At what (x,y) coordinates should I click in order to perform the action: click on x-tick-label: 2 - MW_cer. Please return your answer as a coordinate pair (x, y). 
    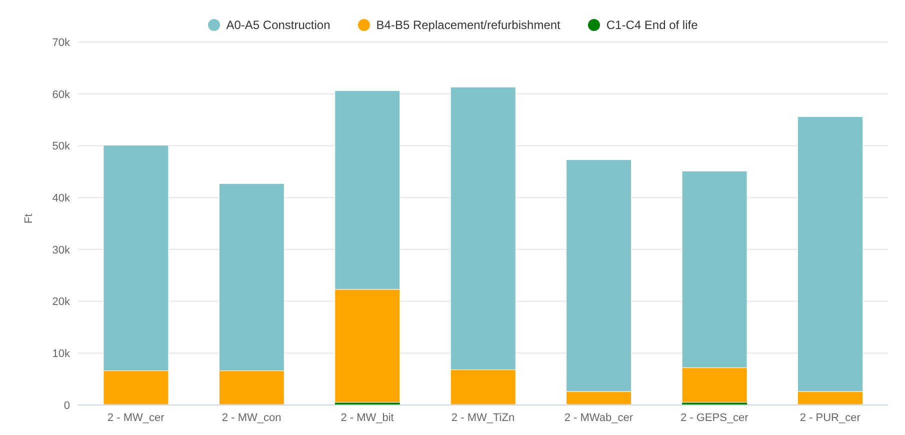
    Looking at the image, I should click on (136, 418).